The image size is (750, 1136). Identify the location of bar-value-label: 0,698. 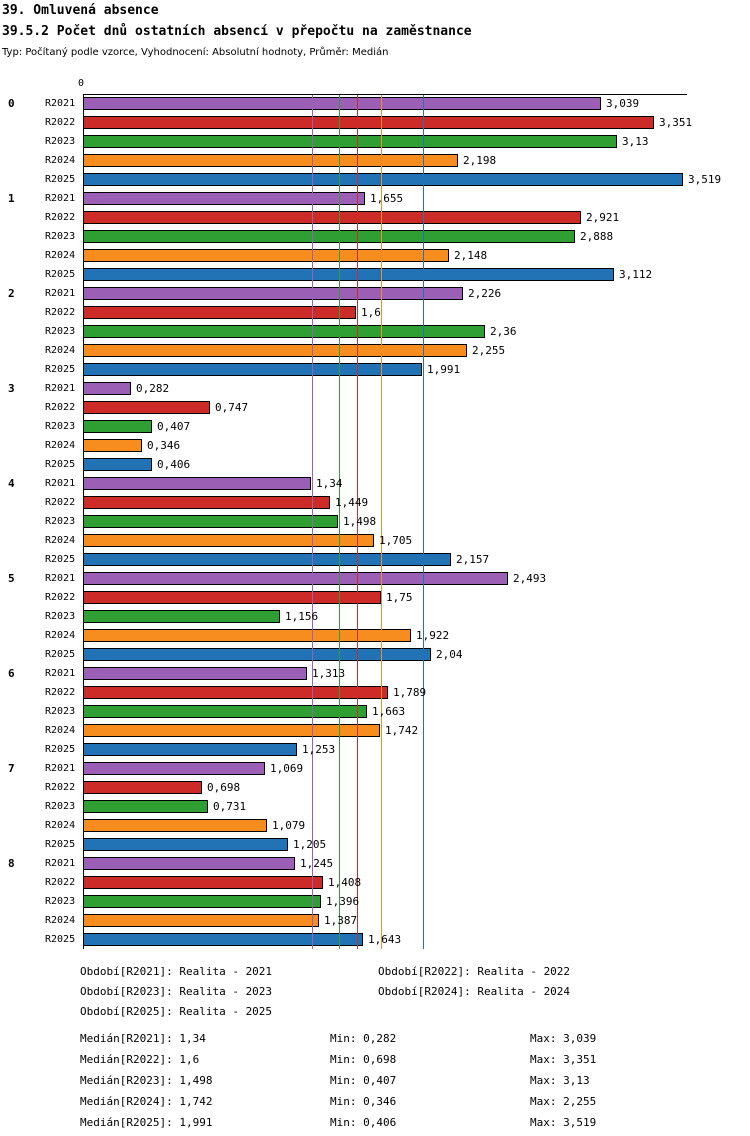
(224, 787).